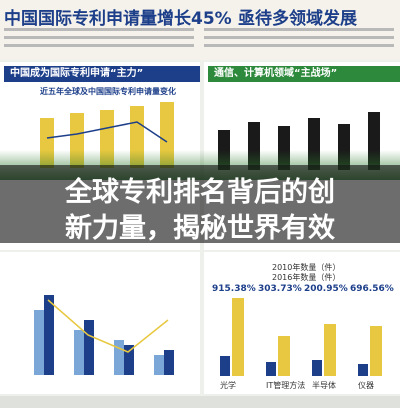 The width and height of the screenshot is (400, 408). I want to click on category-label: 光学, so click(228, 385).